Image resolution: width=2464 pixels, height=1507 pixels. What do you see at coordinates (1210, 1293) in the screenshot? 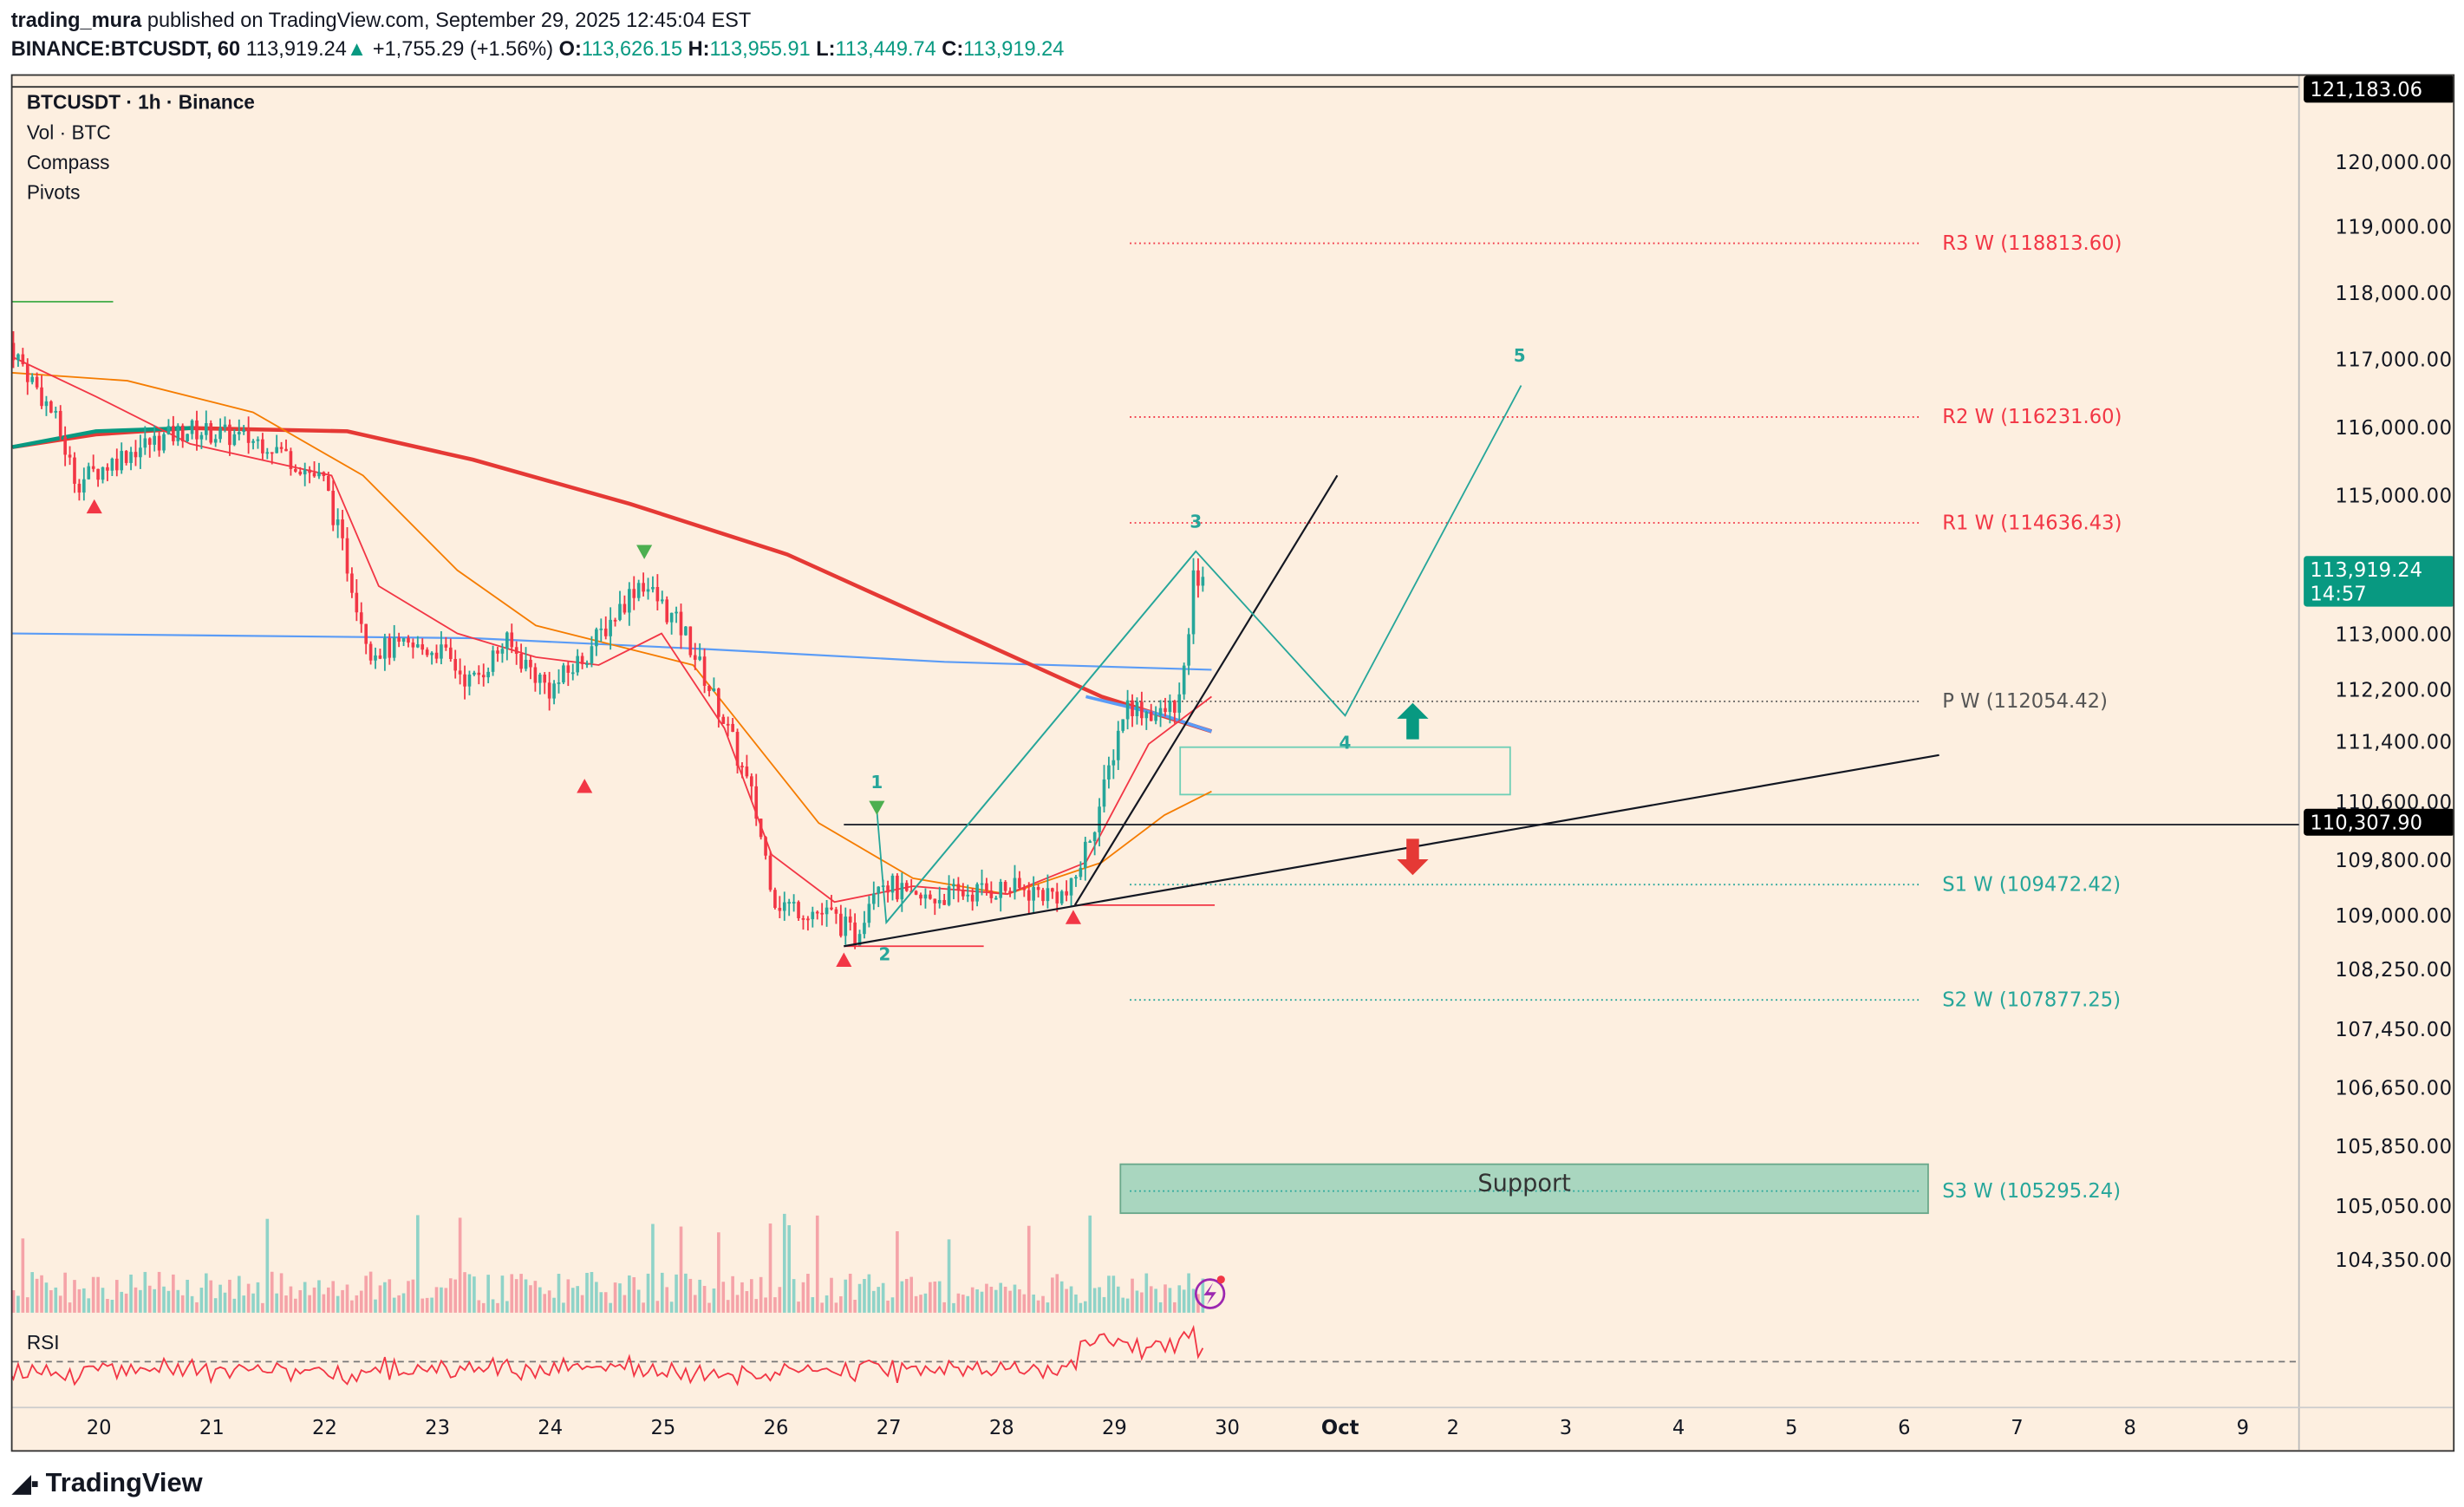
I see `lightning-icon` at bounding box center [1210, 1293].